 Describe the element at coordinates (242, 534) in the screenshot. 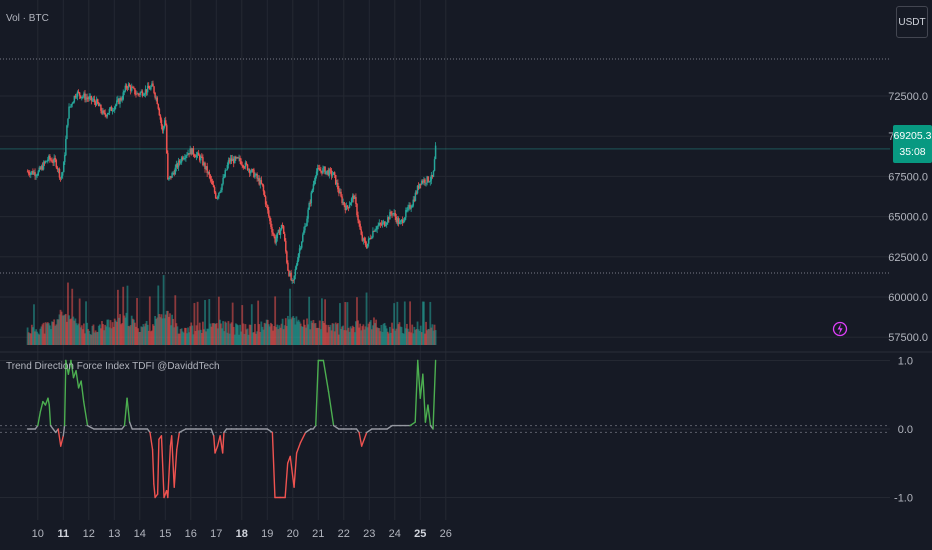

I see `time-axis: 10 11 12 13 14 15 16 17 18 19 20 21 22 23 24 25 26` at that location.